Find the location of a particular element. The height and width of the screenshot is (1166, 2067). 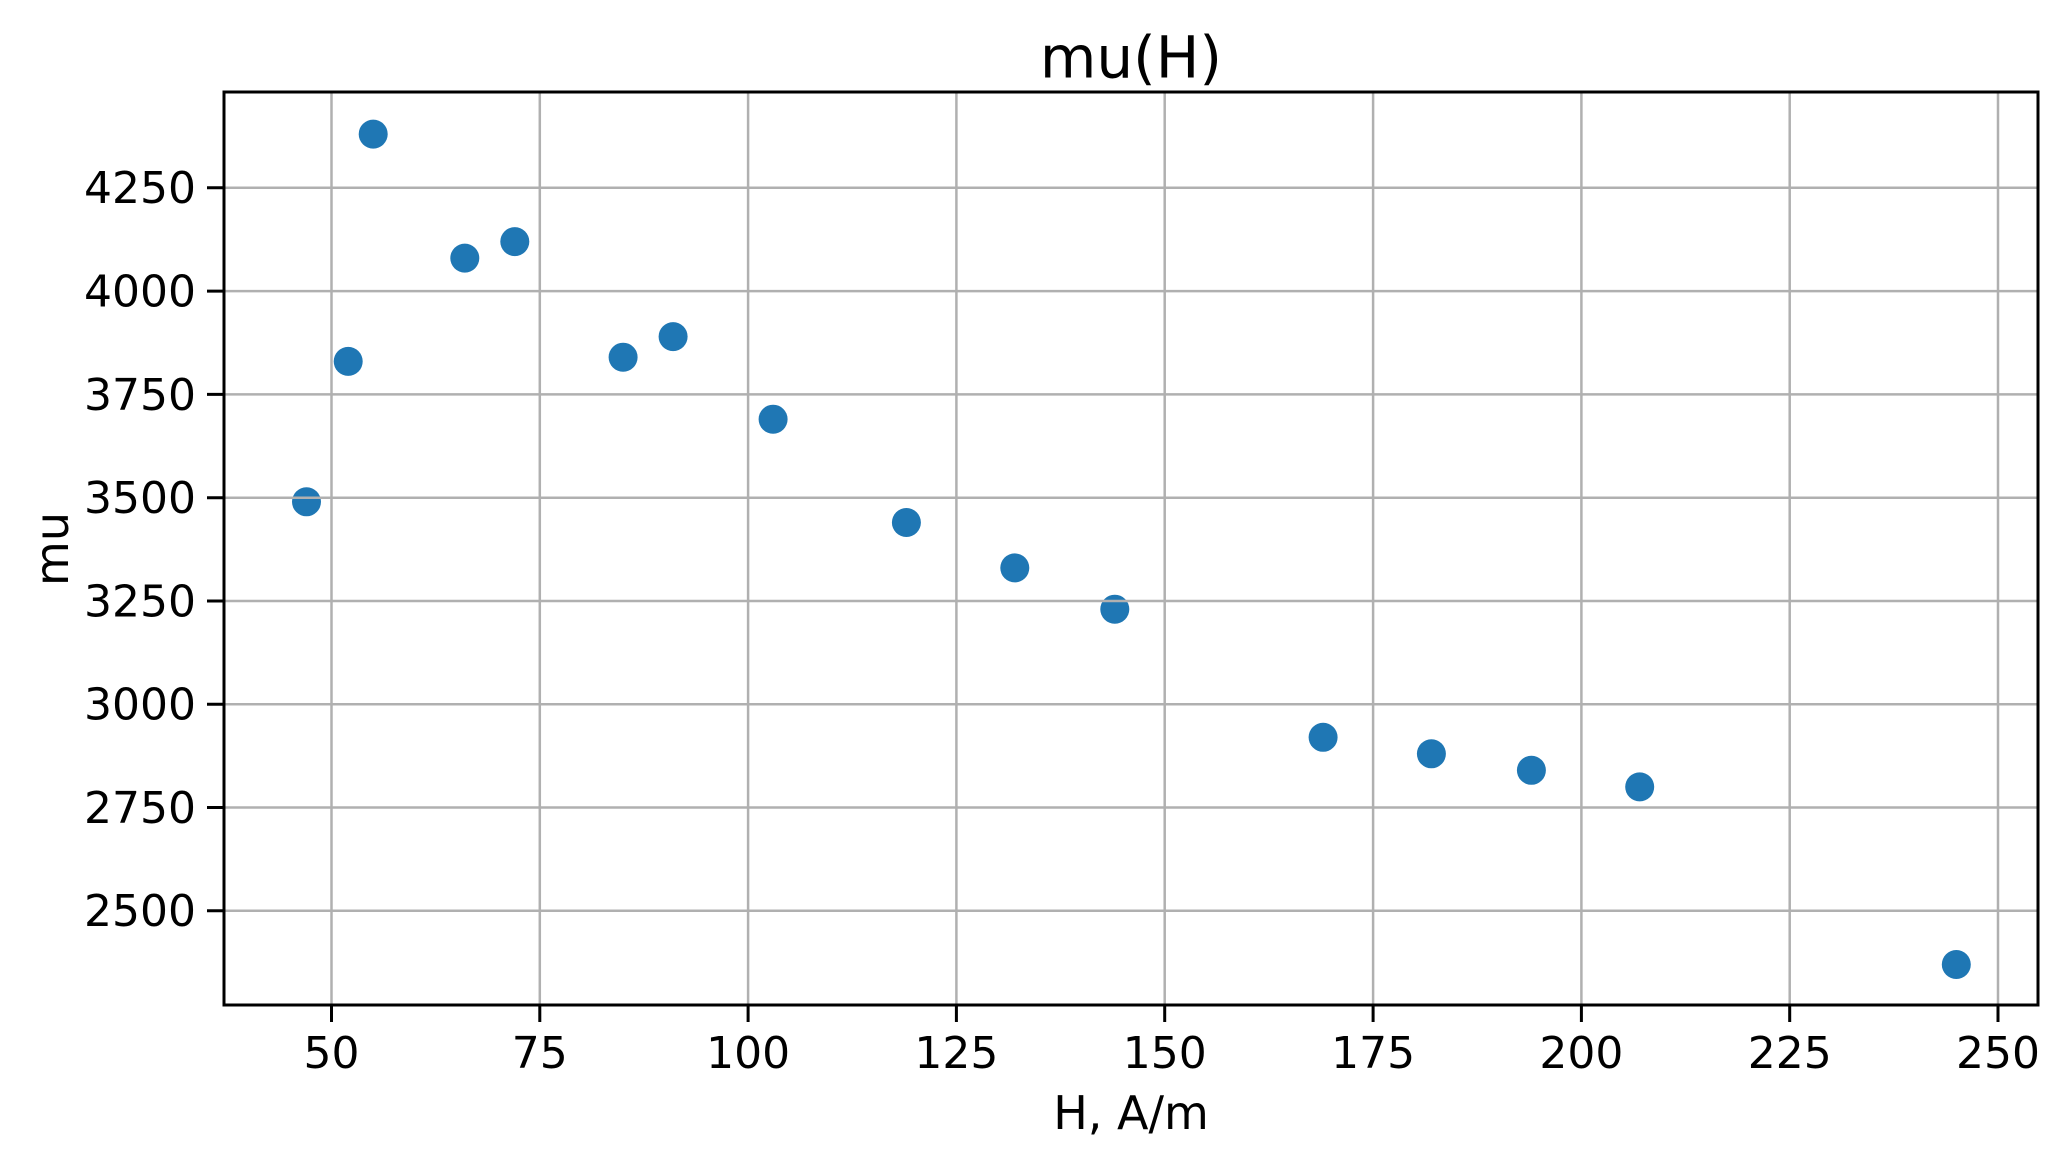

y-tick-label: 2500 is located at coordinates (140, 911).